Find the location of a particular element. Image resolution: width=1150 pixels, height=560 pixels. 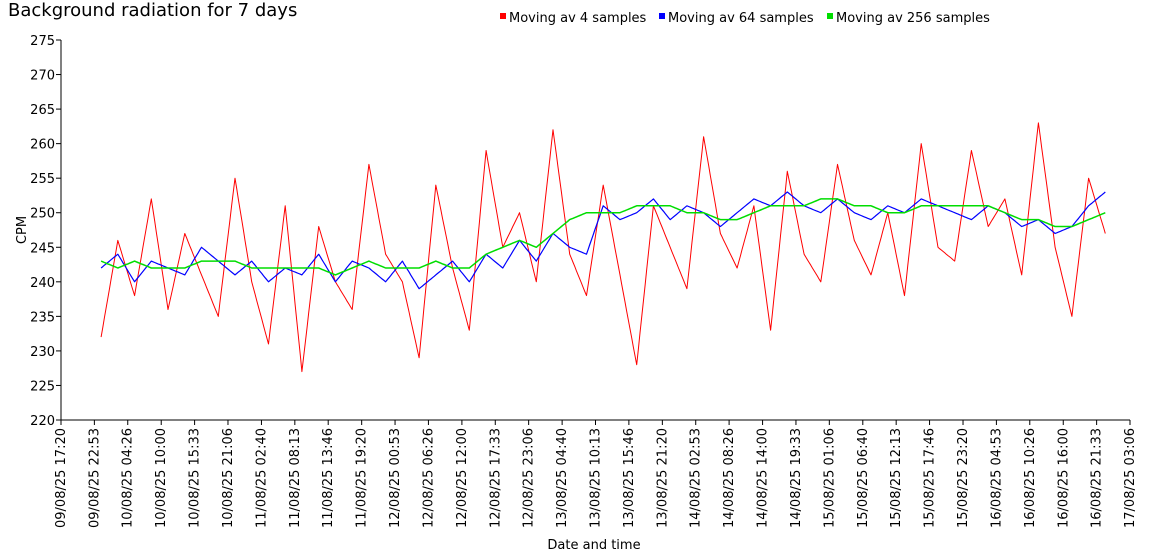

y-tick-label: 230 is located at coordinates (42, 352).